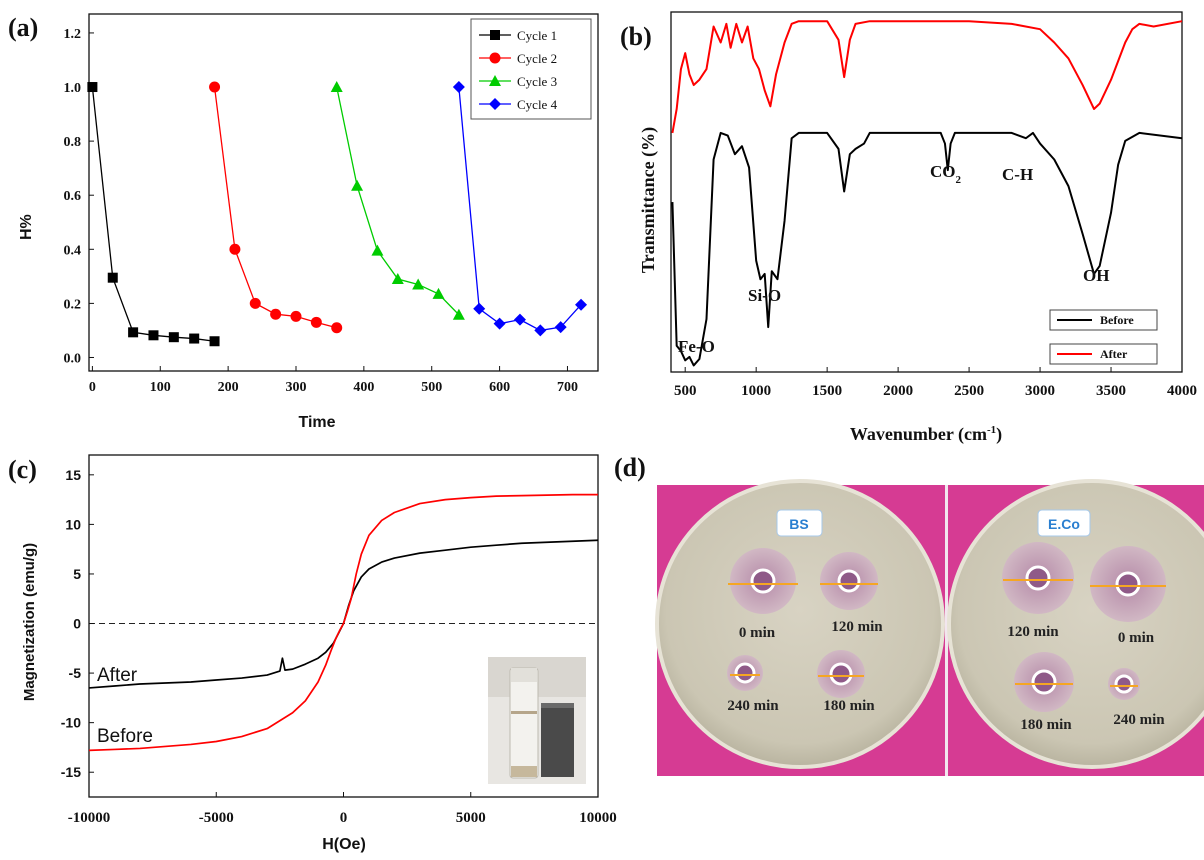  I want to click on x-tick-label: 700, so click(567, 387).